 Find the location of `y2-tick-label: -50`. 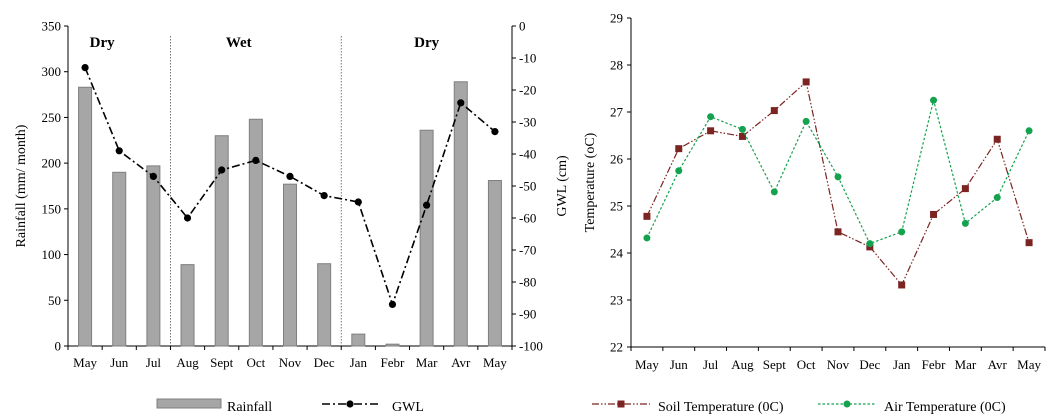

y2-tick-label: -50 is located at coordinates (527, 186).